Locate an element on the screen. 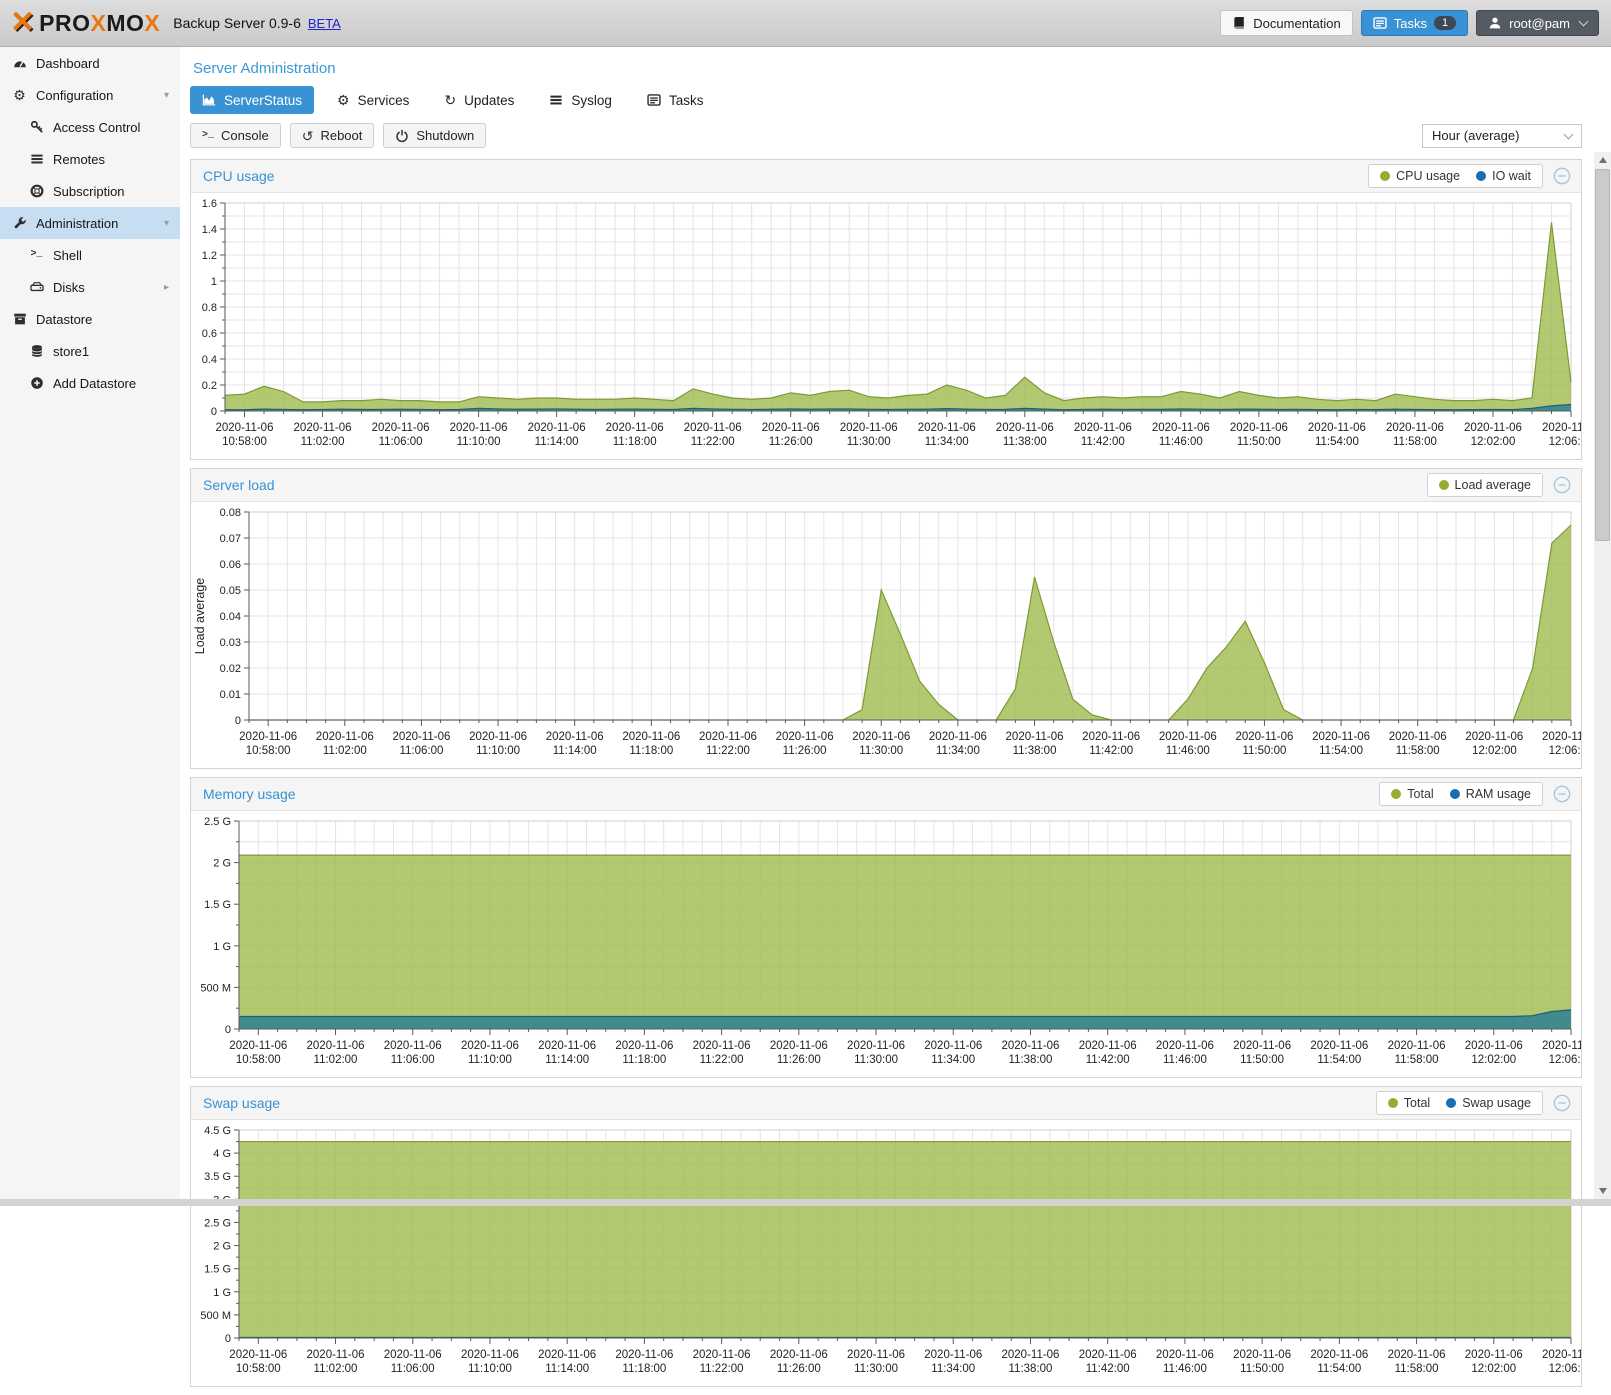 This screenshot has width=1611, height=1395. time-range-value: Hour (average) is located at coordinates (1476, 135).